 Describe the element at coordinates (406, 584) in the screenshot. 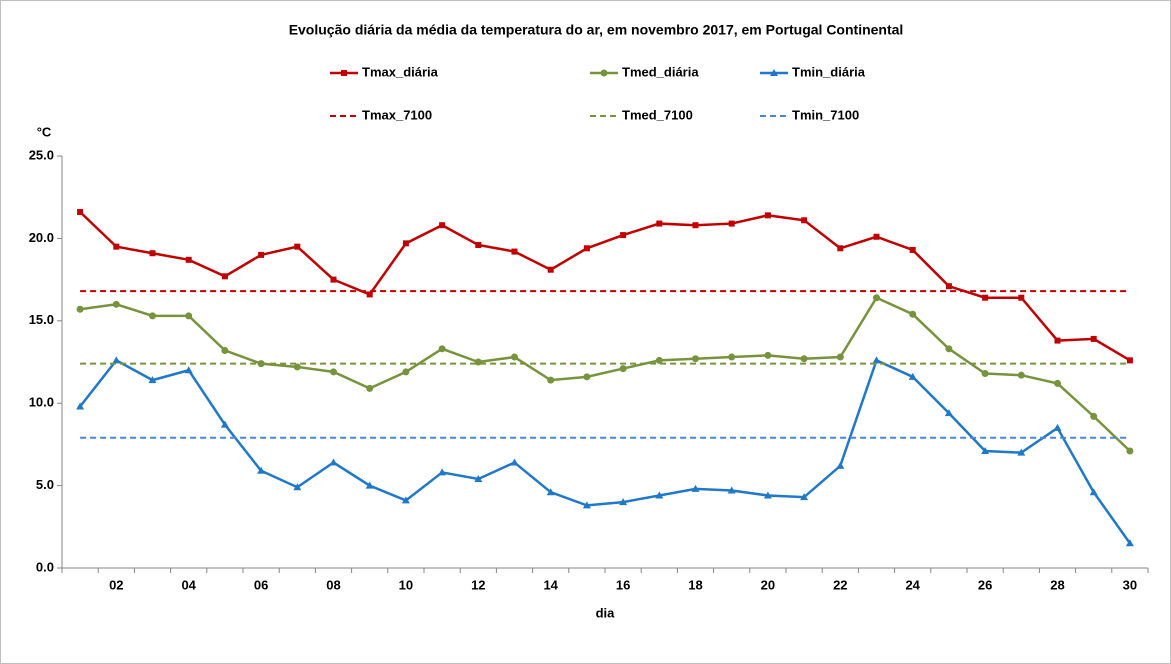

I see `x-tick-label: 10` at that location.